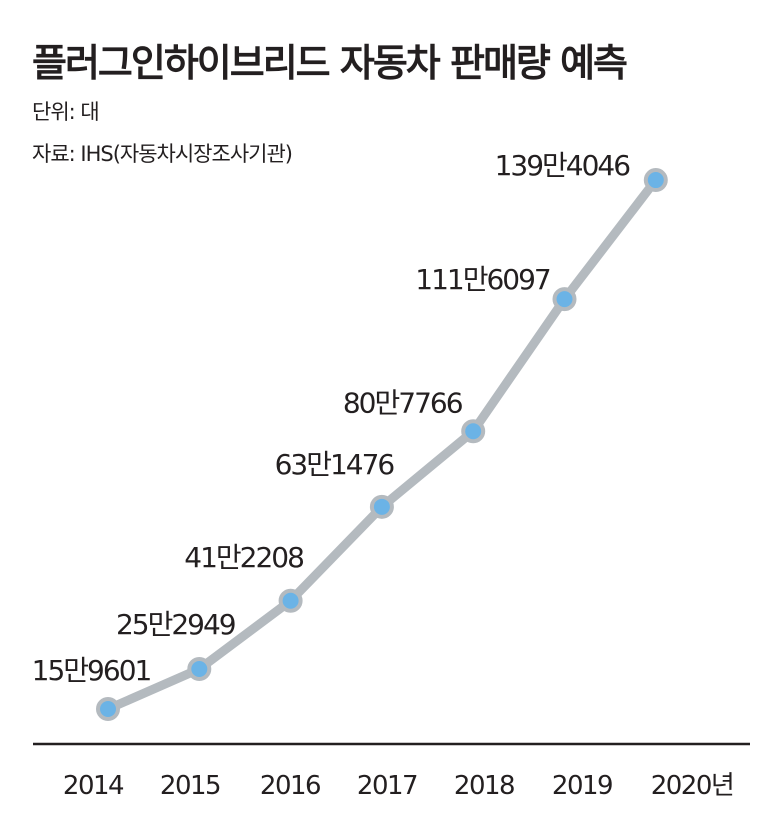 The width and height of the screenshot is (783, 826). What do you see at coordinates (403, 402) in the screenshot?
I see `data-label: 80만7766` at bounding box center [403, 402].